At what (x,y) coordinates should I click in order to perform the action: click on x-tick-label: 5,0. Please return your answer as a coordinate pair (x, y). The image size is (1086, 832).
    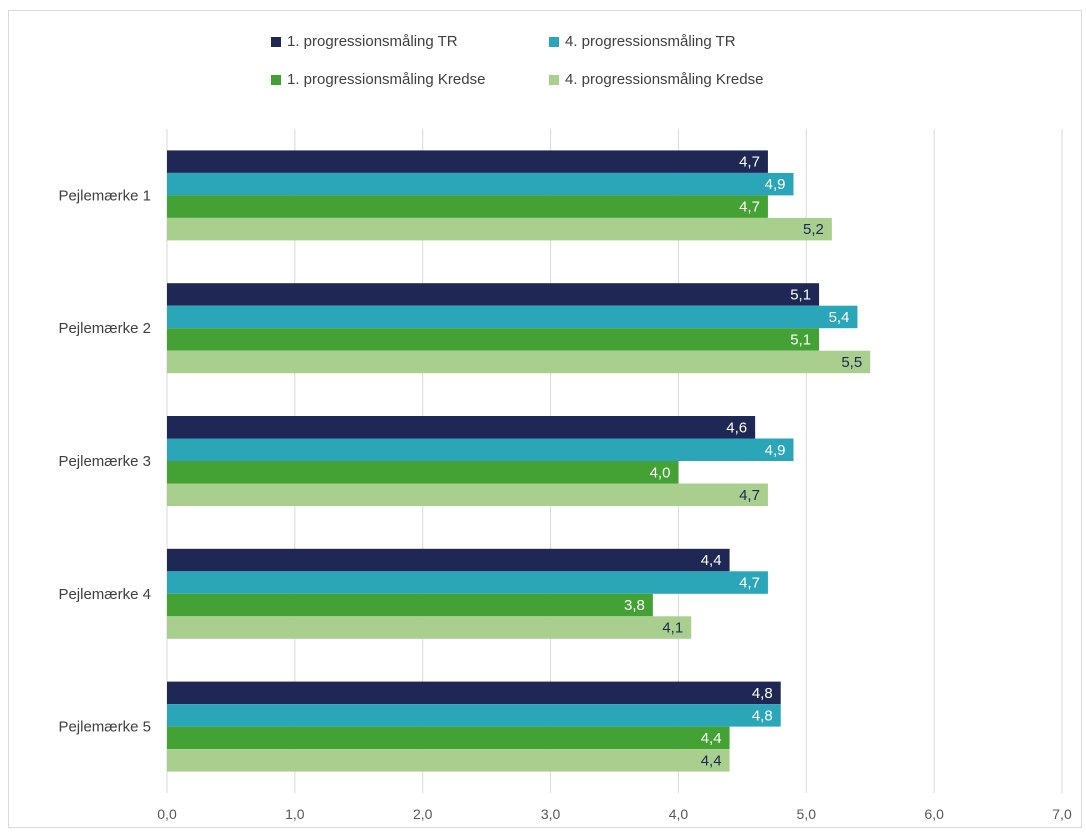
    Looking at the image, I should click on (807, 814).